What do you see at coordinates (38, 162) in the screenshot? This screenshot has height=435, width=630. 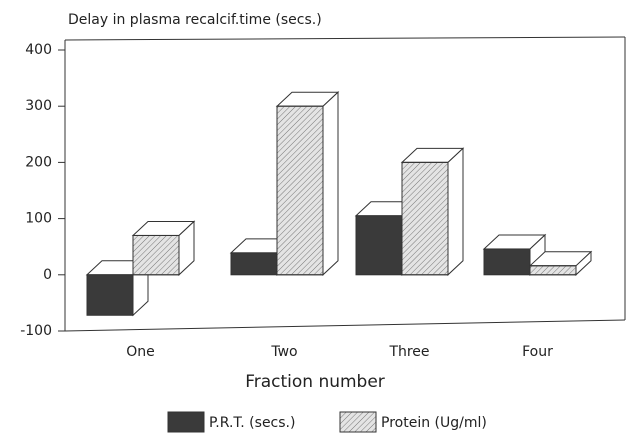 I see `y-tick-label: 200` at bounding box center [38, 162].